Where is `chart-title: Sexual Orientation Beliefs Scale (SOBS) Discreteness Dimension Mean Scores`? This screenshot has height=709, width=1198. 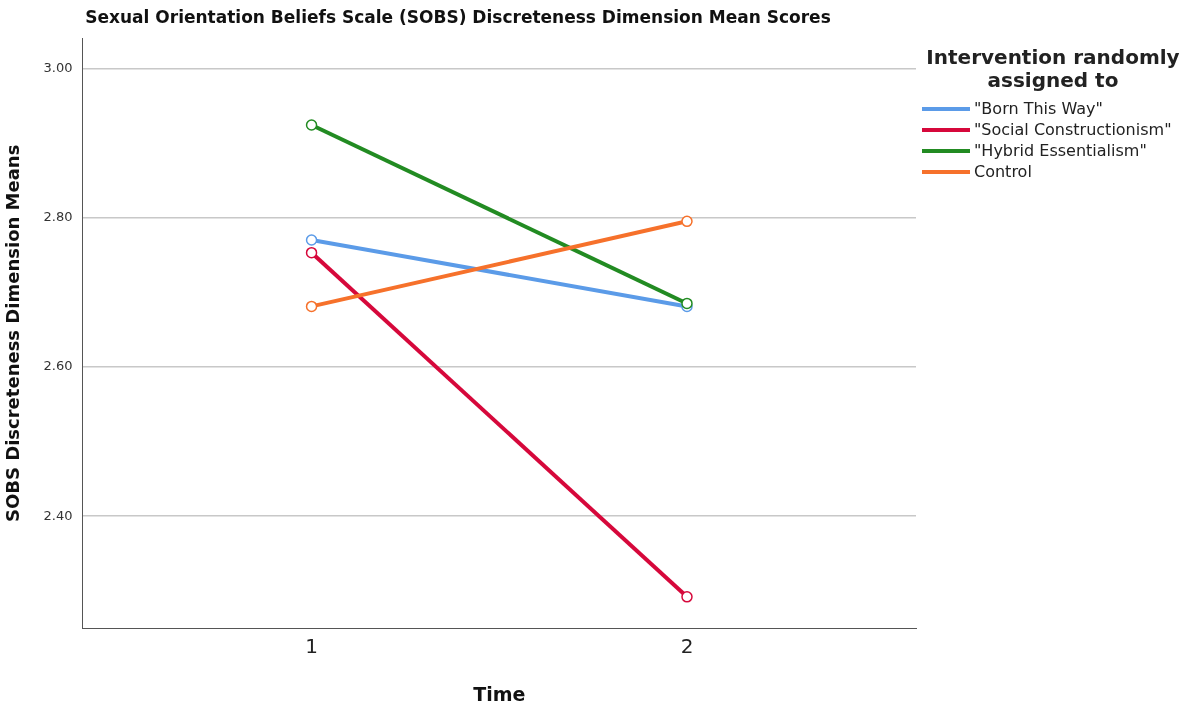 chart-title: Sexual Orientation Beliefs Scale (SOBS) Discreteness Dimension Mean Scores is located at coordinates (458, 16).